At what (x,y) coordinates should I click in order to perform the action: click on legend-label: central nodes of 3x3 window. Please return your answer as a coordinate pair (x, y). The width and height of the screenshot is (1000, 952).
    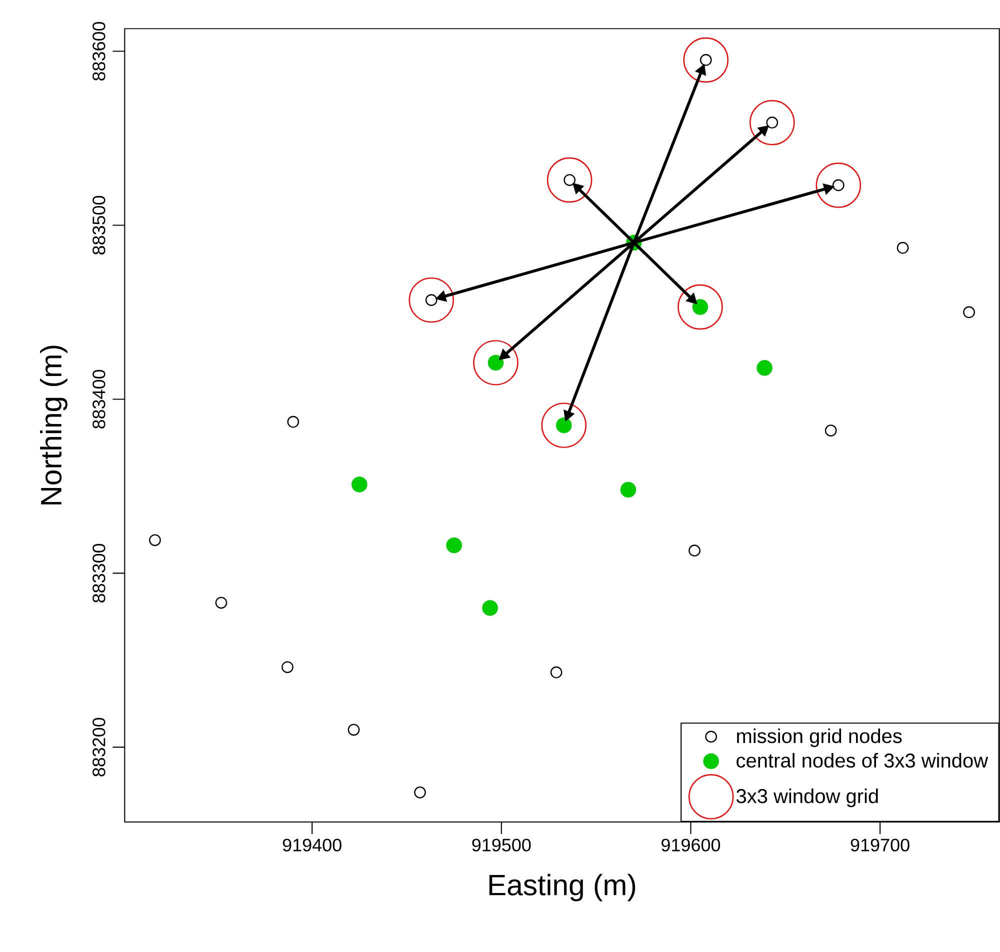
    Looking at the image, I should click on (862, 760).